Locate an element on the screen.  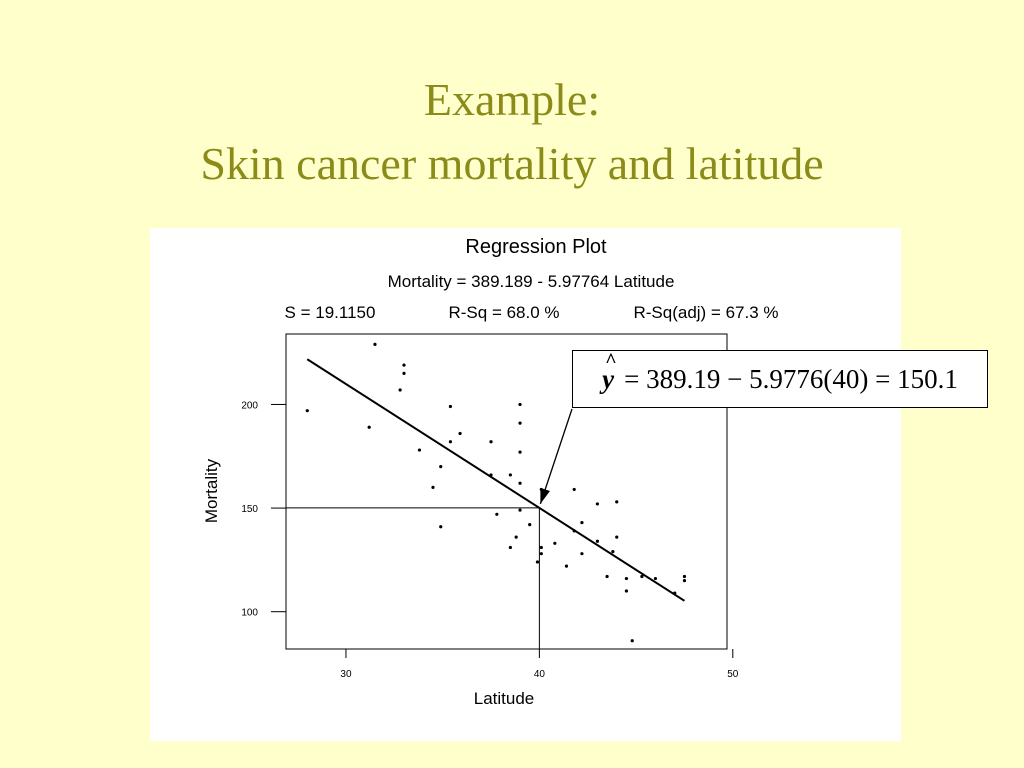
prediction-equation-box: ^ y = 389.19 − 5.9776(40) = 150.1 is located at coordinates (780, 379).